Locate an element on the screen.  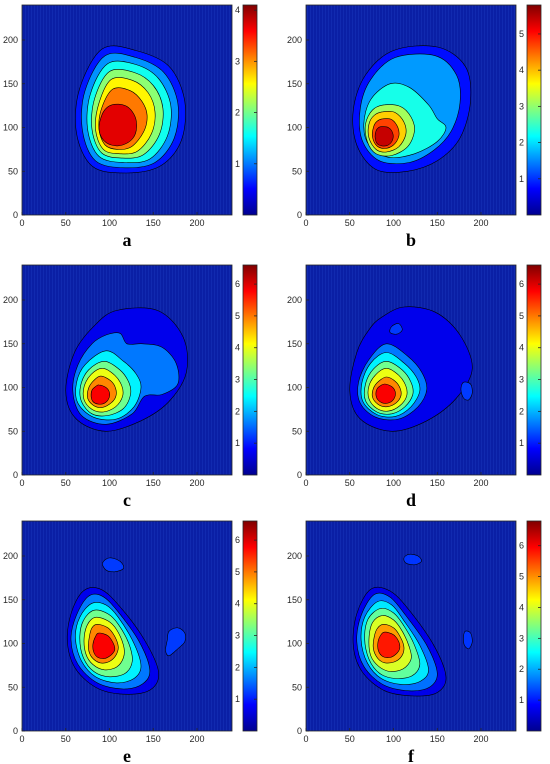
panel-c: 0 50 100 150 200 0 50 100 150 200 1 2 3 4 5 6 c is located at coordinates (130, 387).